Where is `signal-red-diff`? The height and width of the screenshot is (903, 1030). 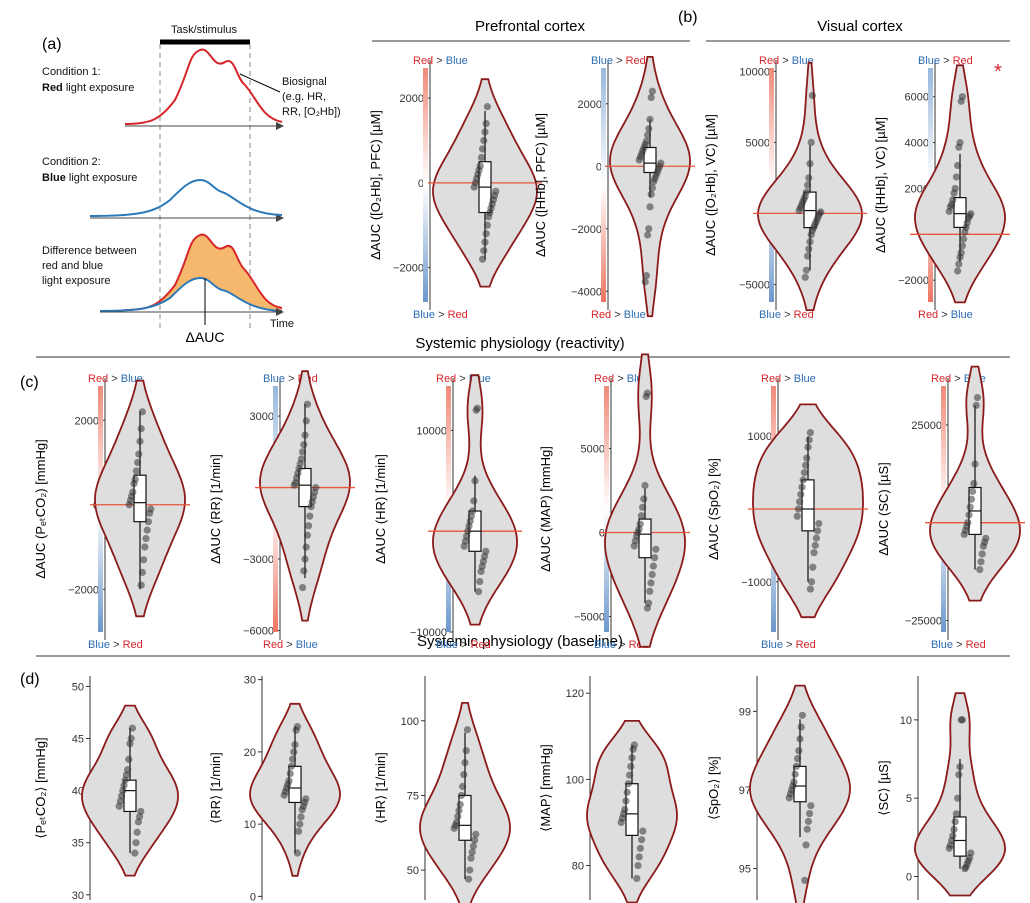 signal-red-diff is located at coordinates (203, 272).